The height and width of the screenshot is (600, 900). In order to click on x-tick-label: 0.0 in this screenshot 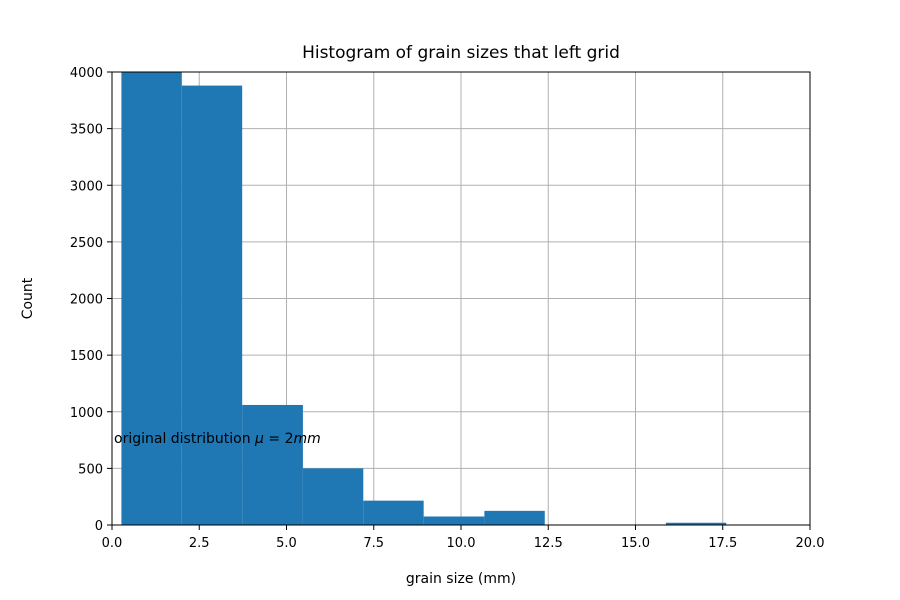, I will do `click(112, 543)`.